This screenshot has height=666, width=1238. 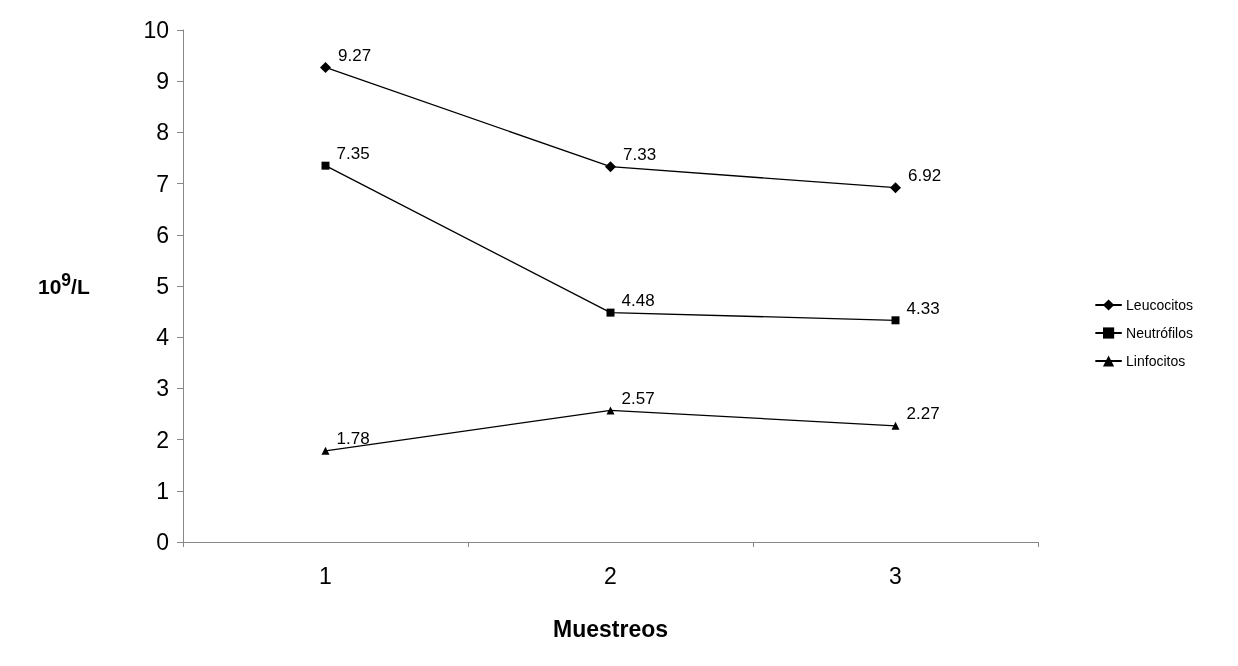 What do you see at coordinates (355, 55) in the screenshot?
I see `data-label: 9.27` at bounding box center [355, 55].